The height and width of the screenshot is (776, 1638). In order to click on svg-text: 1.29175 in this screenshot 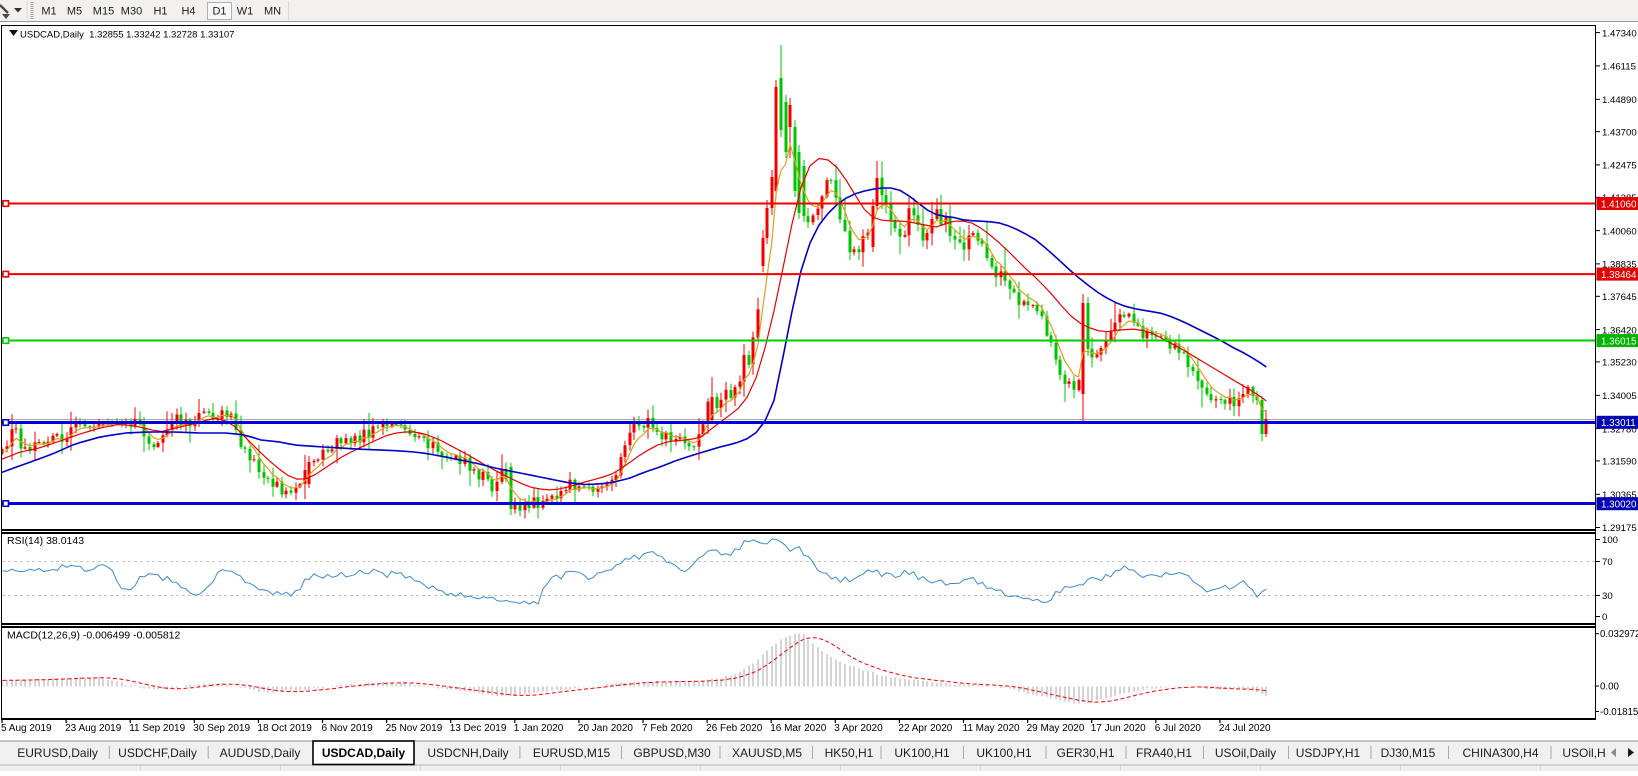, I will do `click(1619, 528)`.